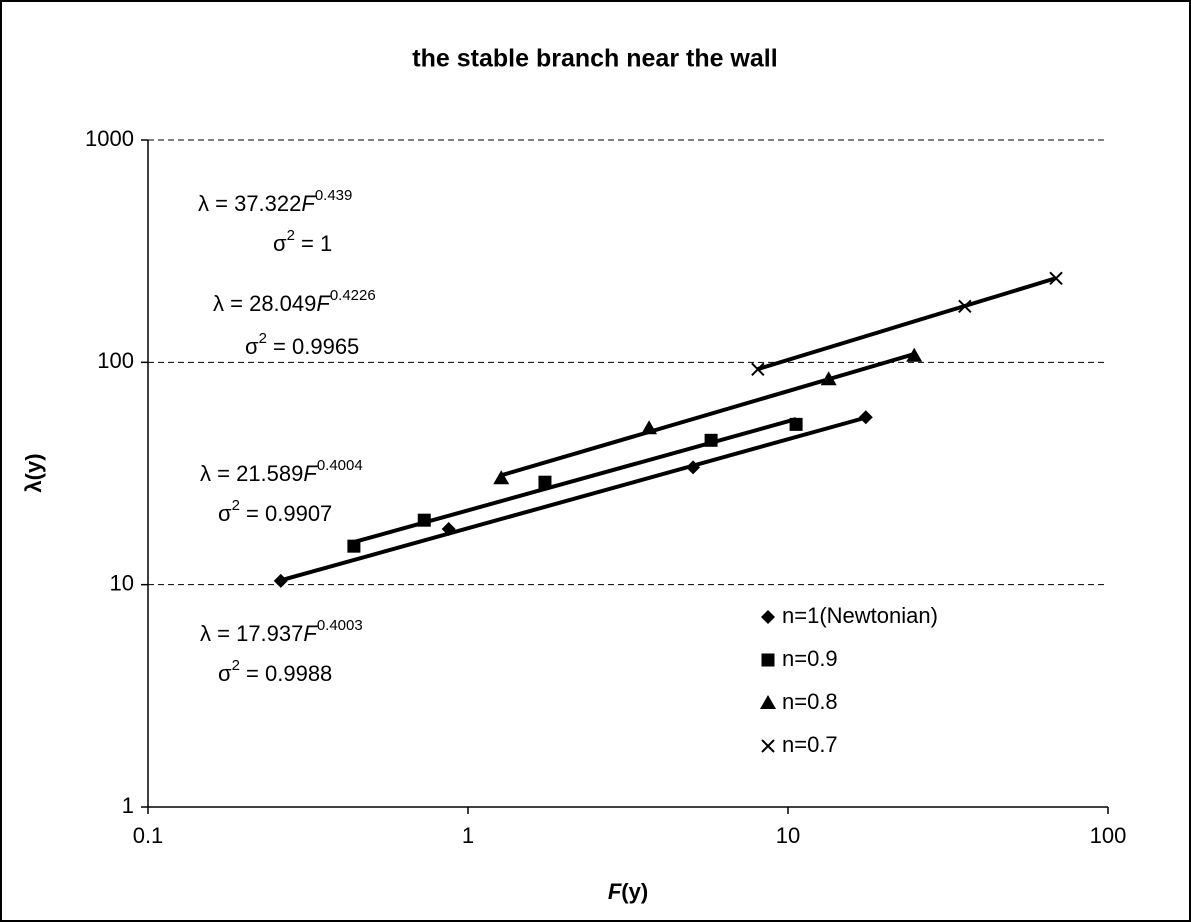 This screenshot has height=922, width=1191. Describe the element at coordinates (269, 633) in the screenshot. I see `eq-coefficient: 17.937` at that location.